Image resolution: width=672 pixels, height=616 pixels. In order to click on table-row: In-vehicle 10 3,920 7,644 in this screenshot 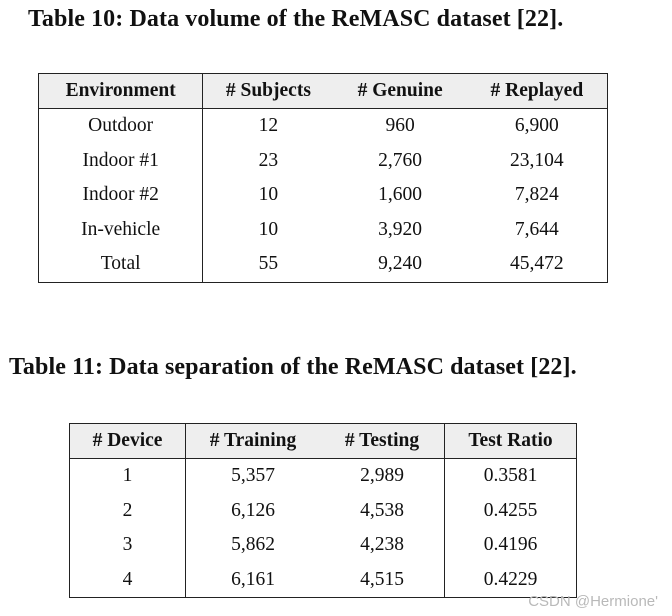, I will do `click(323, 229)`.